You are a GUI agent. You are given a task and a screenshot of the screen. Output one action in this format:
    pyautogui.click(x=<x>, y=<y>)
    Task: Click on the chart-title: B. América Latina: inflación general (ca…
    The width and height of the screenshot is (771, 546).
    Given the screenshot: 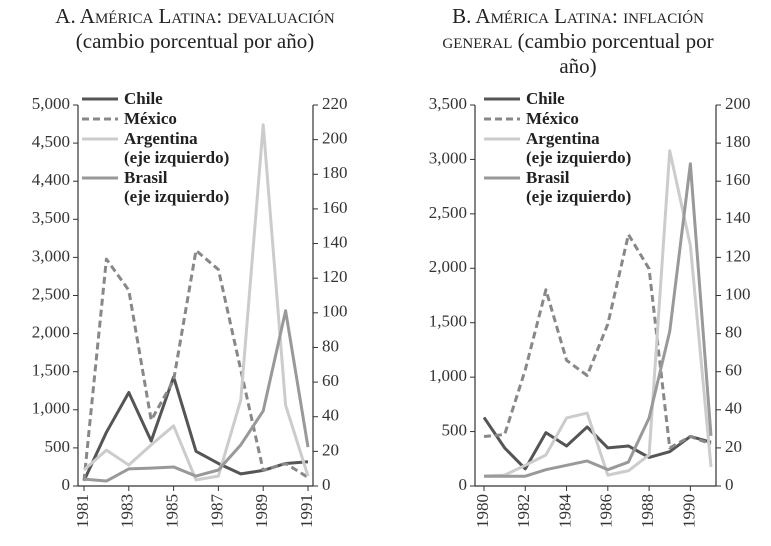 What is the action you would take?
    pyautogui.click(x=578, y=41)
    